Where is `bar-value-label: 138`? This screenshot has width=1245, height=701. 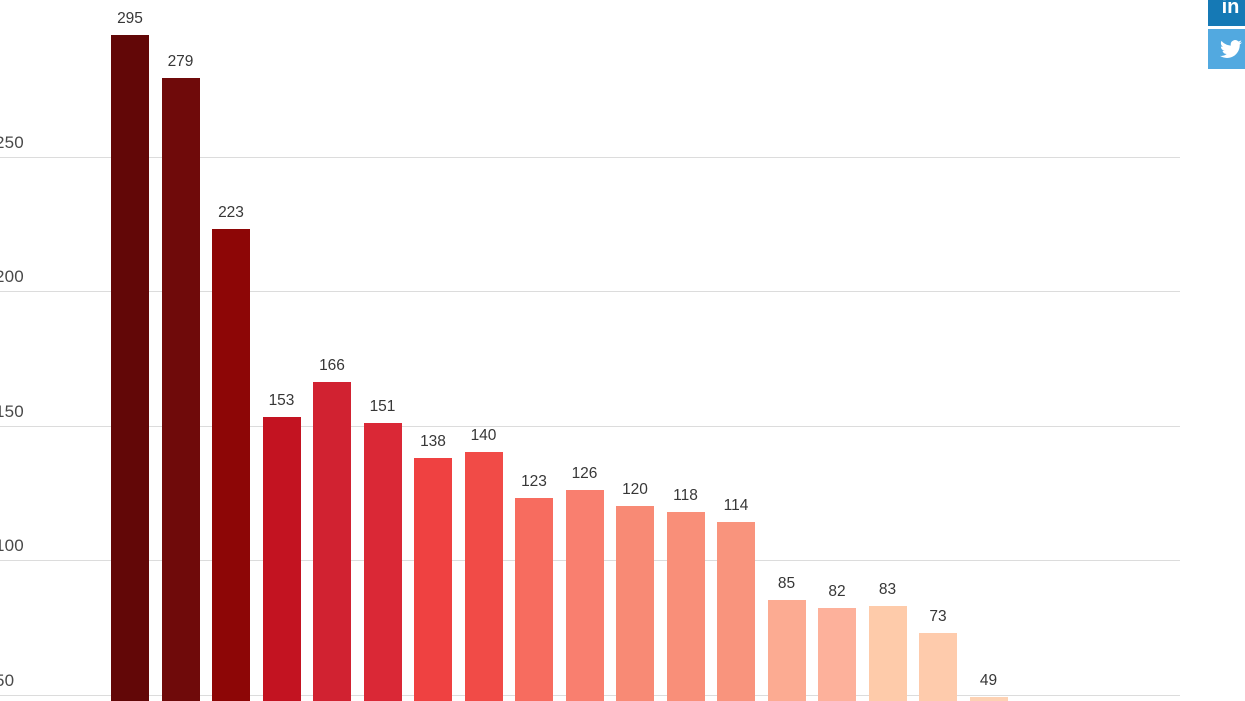 bar-value-label: 138 is located at coordinates (433, 441).